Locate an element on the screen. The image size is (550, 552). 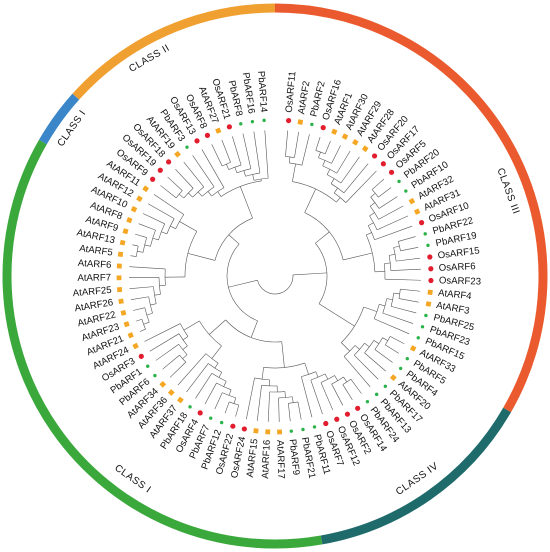
leaf-label: AtARF17 is located at coordinates (280, 459).